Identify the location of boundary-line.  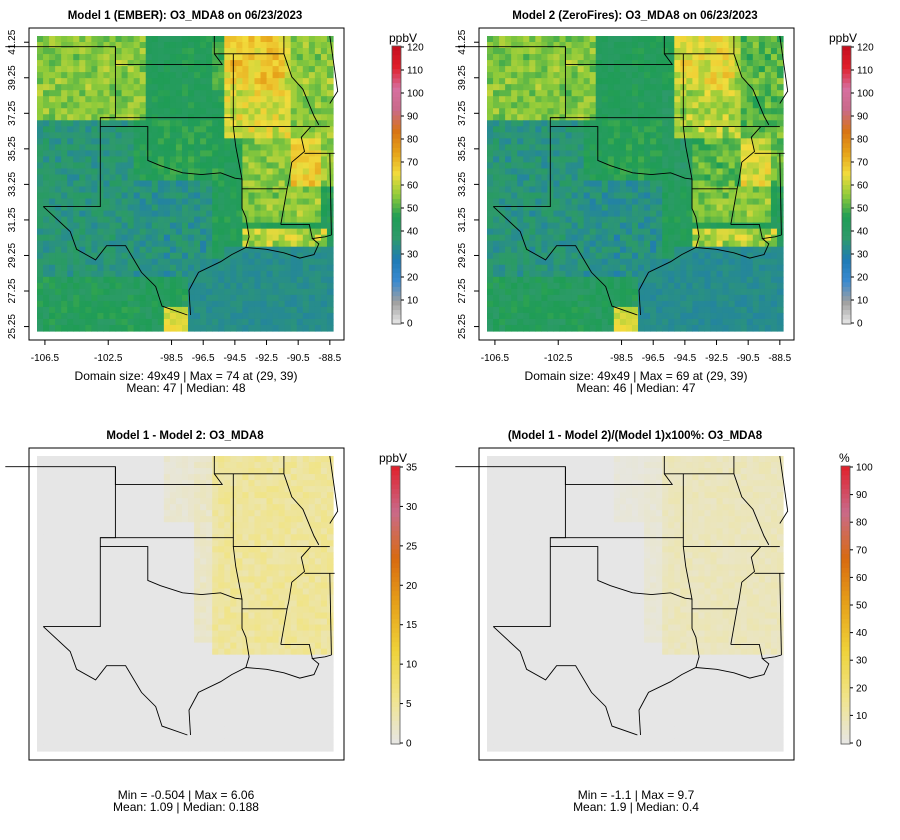
(276, 158).